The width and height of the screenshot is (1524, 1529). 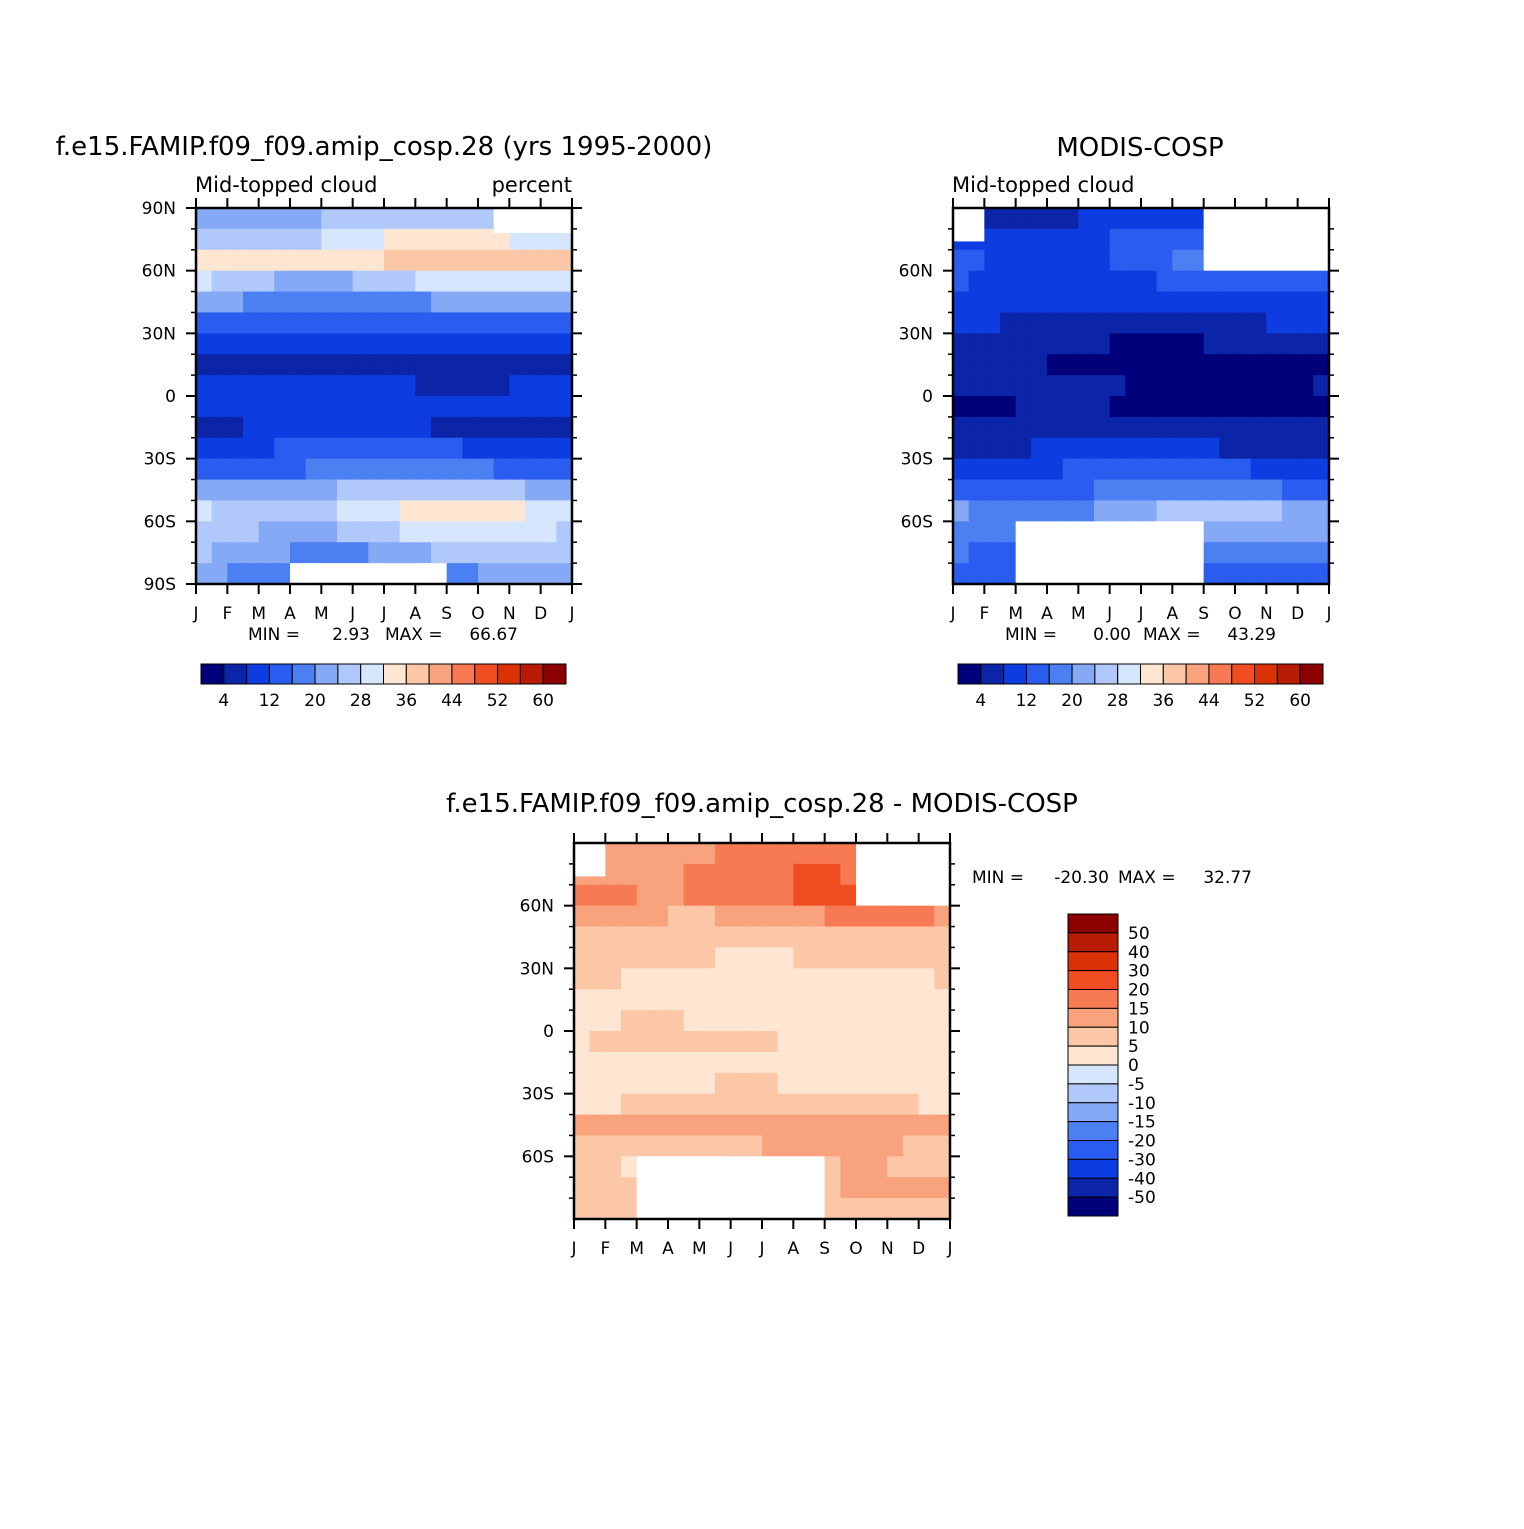 What do you see at coordinates (1139, 1028) in the screenshot?
I see `colorbar-label: 10` at bounding box center [1139, 1028].